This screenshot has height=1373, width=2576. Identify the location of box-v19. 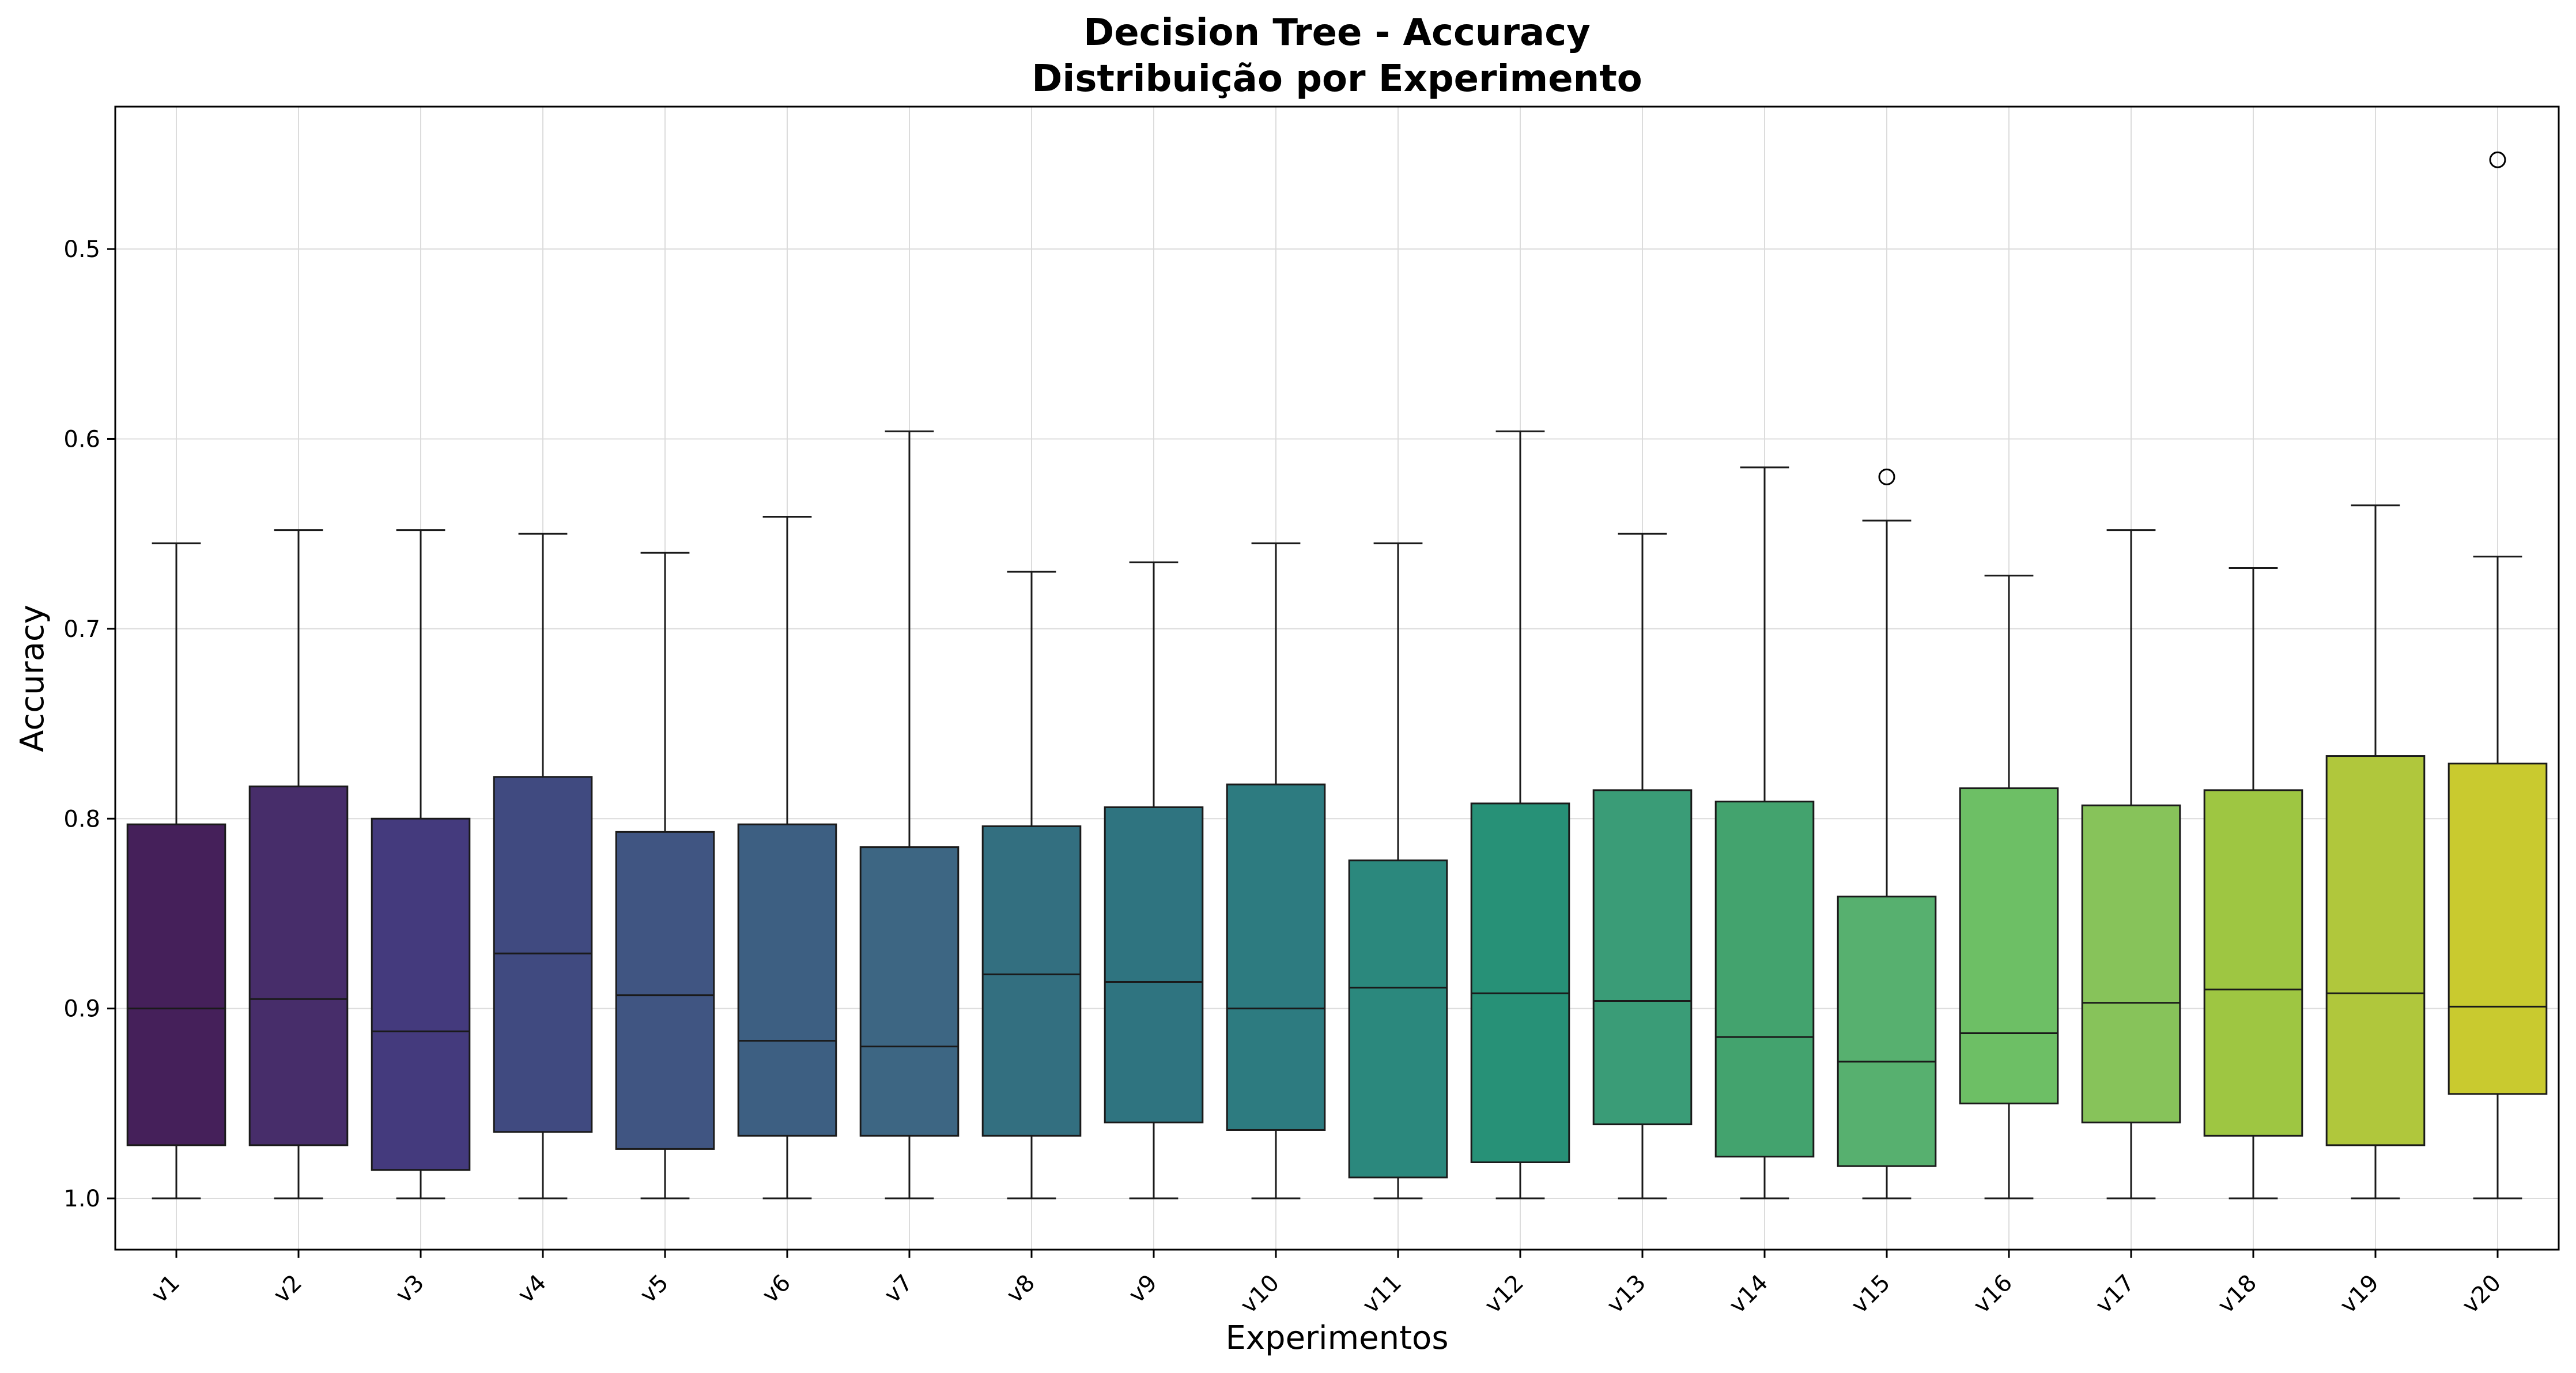
(2375, 852).